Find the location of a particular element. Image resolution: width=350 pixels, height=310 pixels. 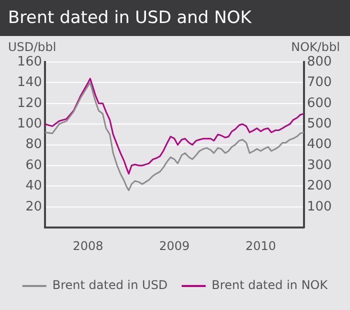

y2-tick-label: 200 is located at coordinates (319, 186).